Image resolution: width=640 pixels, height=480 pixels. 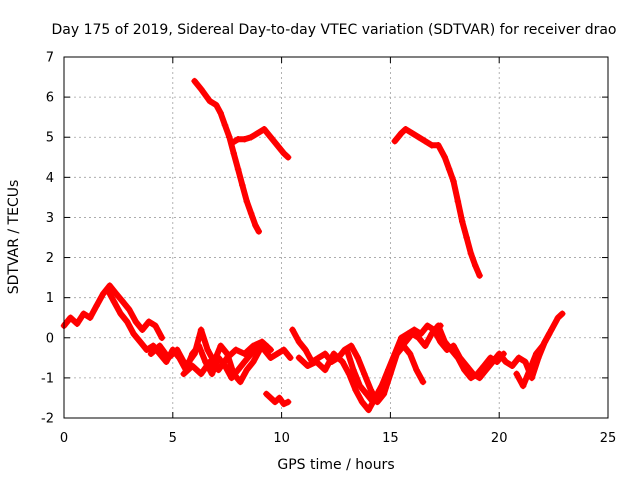 What do you see at coordinates (14, 237) in the screenshot?
I see `y-axis-label: SDTVAR / TECUs` at bounding box center [14, 237].